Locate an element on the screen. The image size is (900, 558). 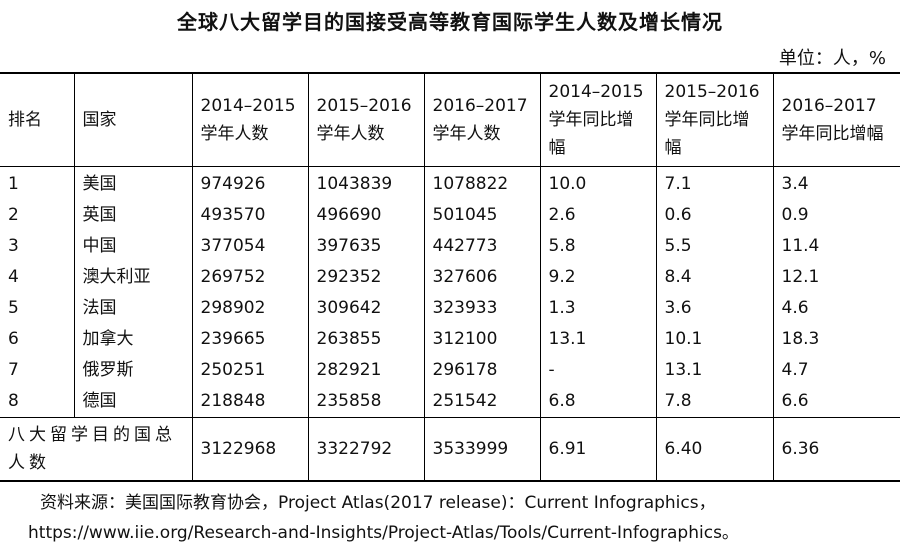
cell-count-2015-2016: 309642 is located at coordinates (365, 308).